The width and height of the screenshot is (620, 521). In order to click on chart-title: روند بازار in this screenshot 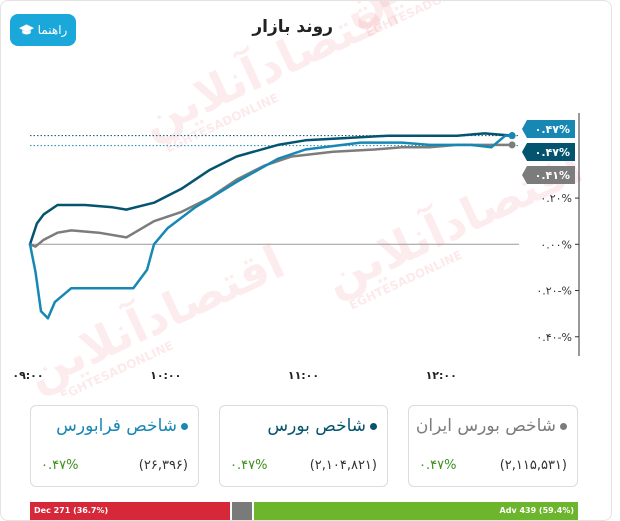, I will do `click(292, 27)`.